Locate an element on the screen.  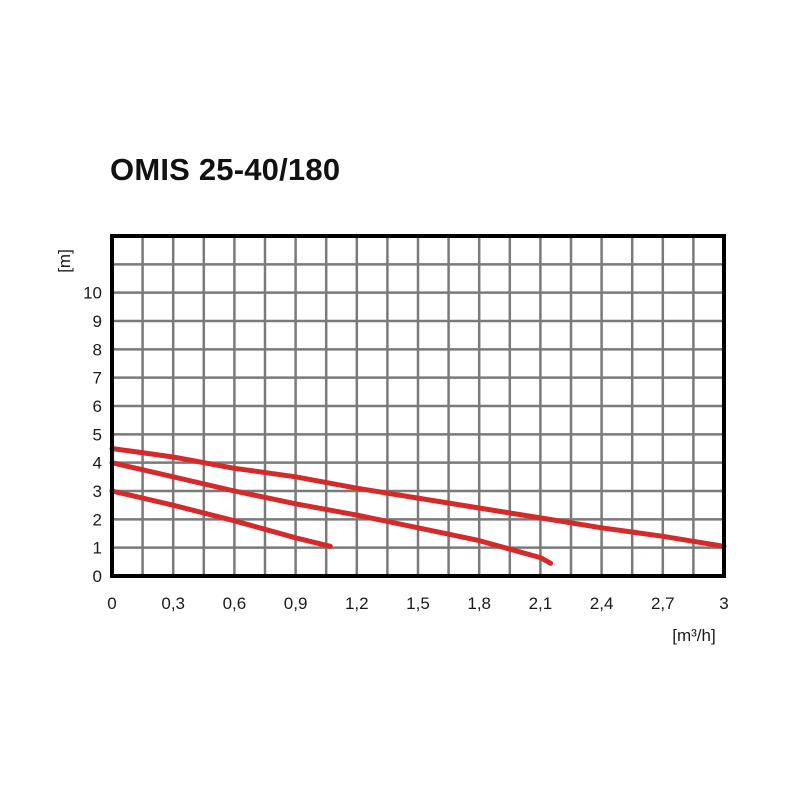
y-tick-label: 10 is located at coordinates (92, 293).